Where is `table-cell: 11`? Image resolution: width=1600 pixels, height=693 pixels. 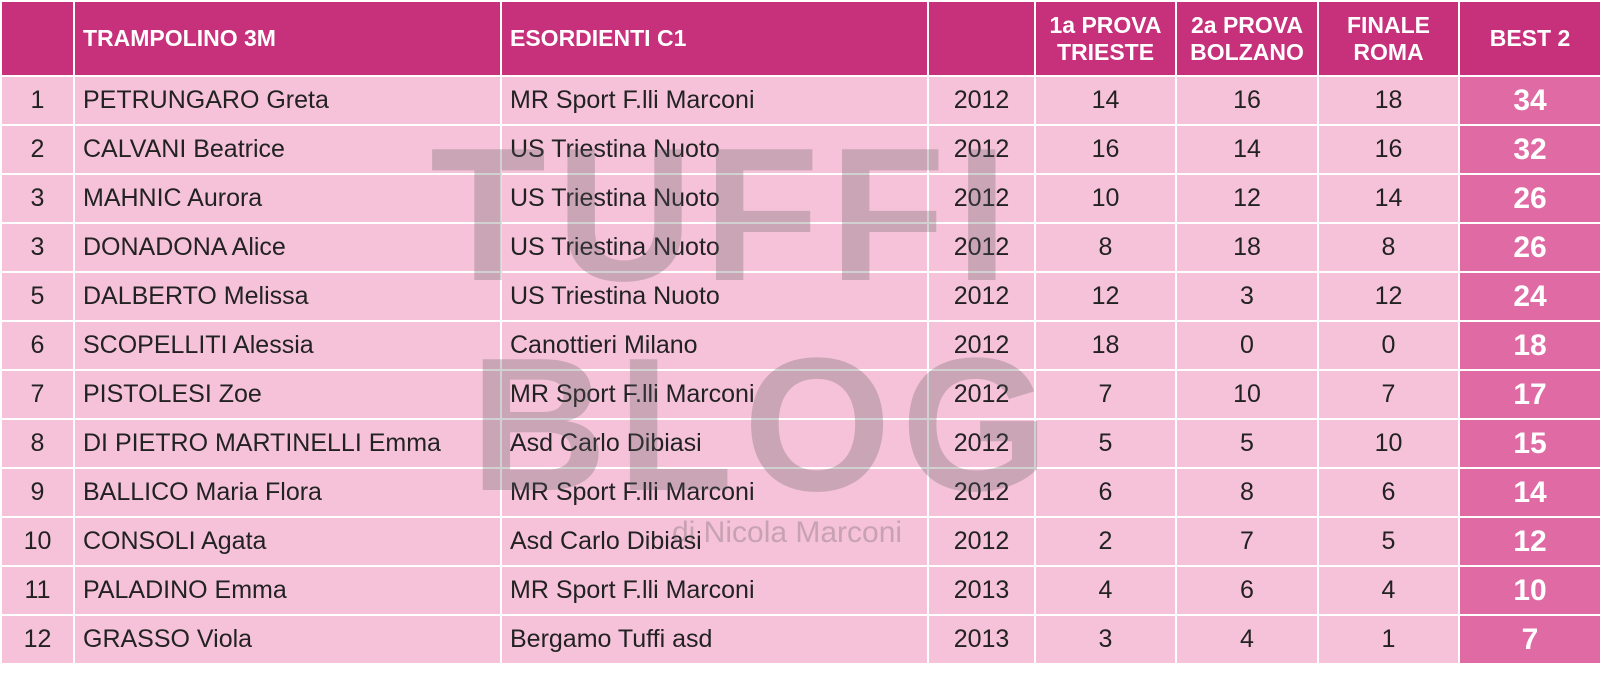
table-cell: 11 is located at coordinates (37, 590).